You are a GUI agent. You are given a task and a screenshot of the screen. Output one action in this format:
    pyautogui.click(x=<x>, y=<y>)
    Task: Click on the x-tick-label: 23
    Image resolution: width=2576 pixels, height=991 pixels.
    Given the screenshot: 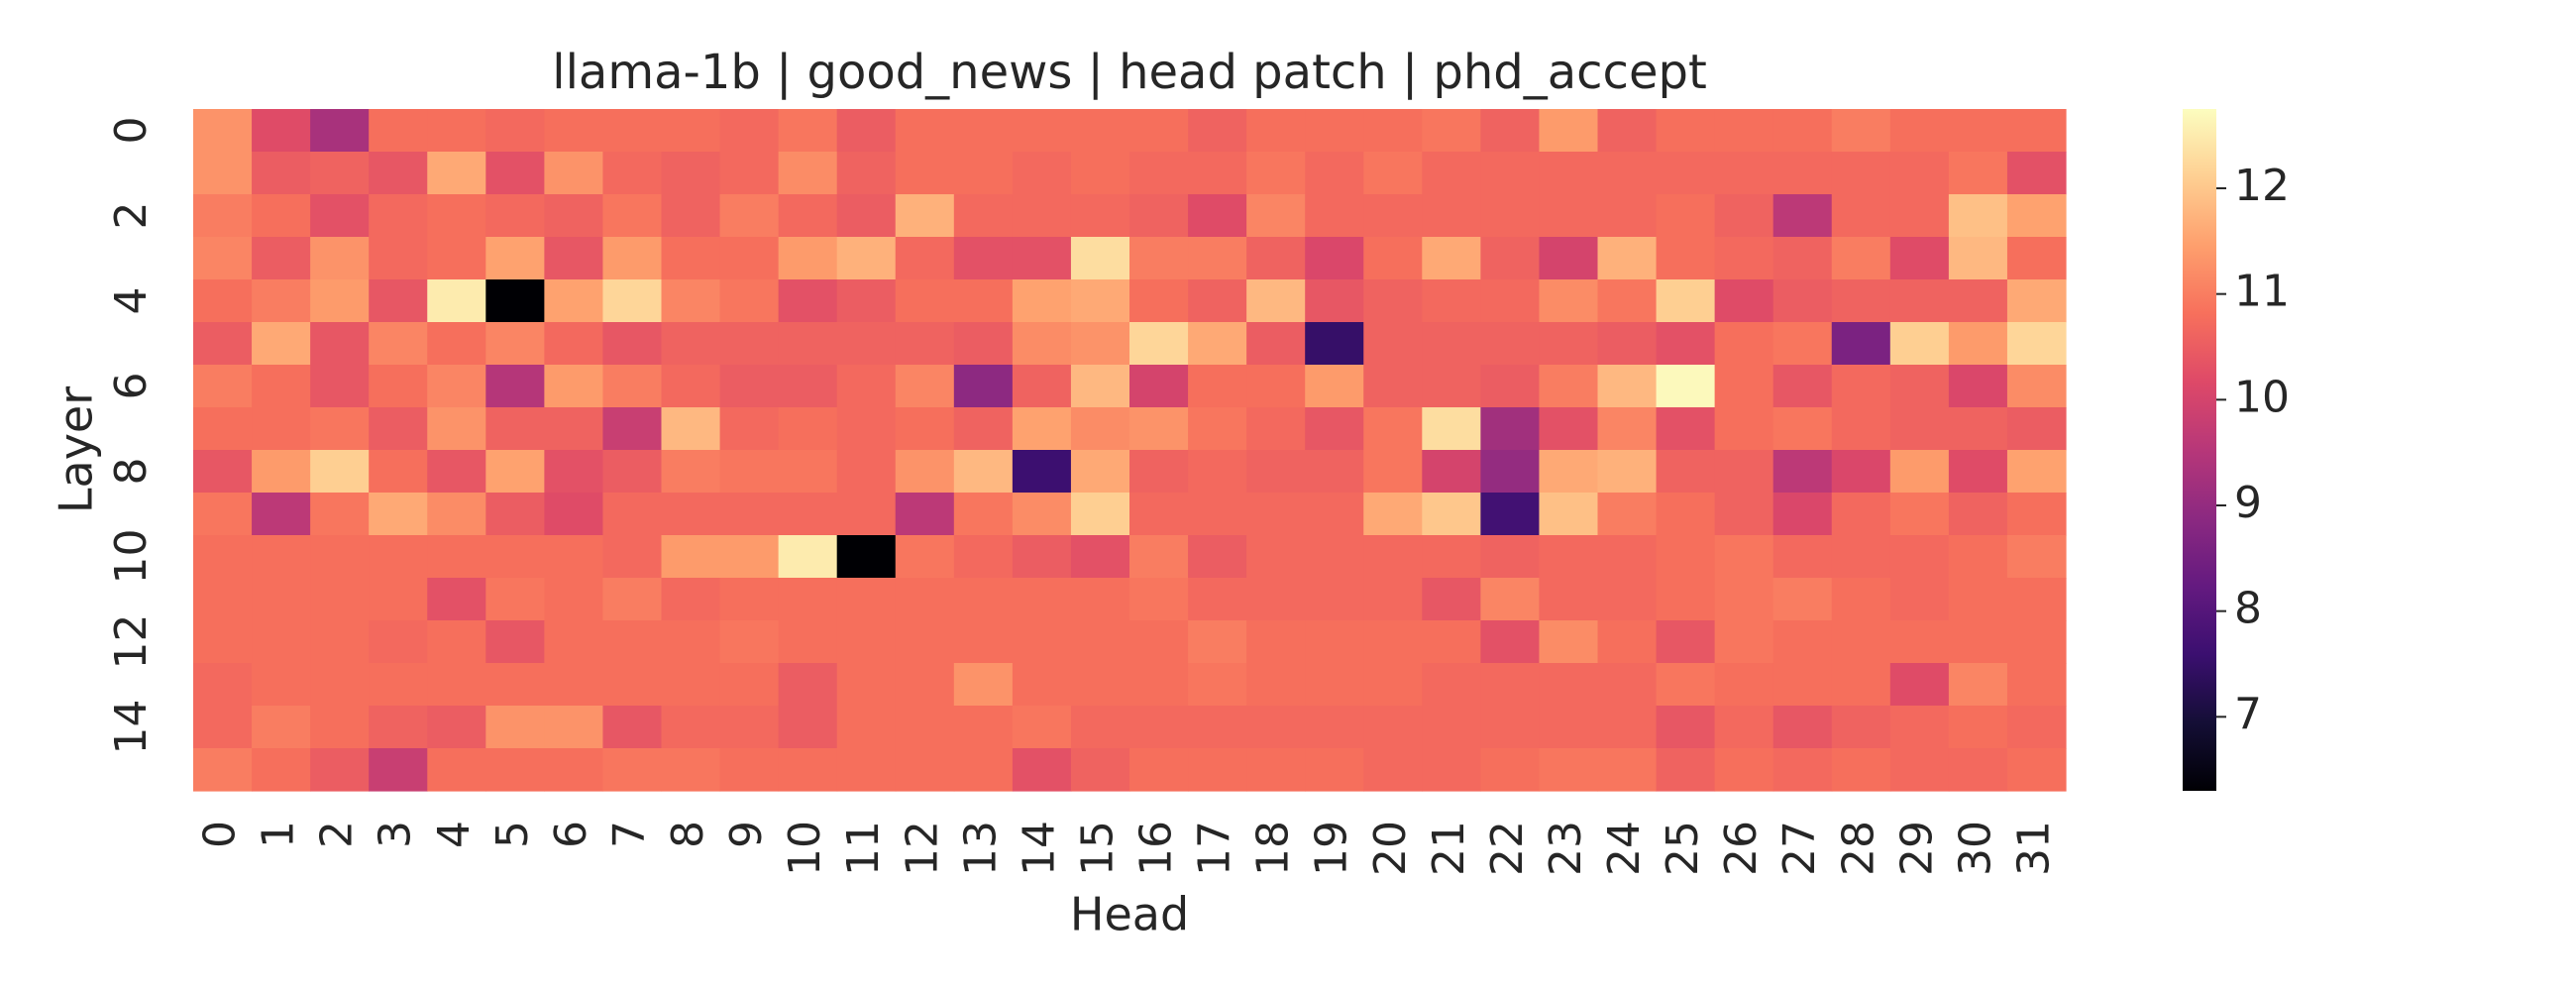 What is the action you would take?
    pyautogui.click(x=1566, y=848)
    